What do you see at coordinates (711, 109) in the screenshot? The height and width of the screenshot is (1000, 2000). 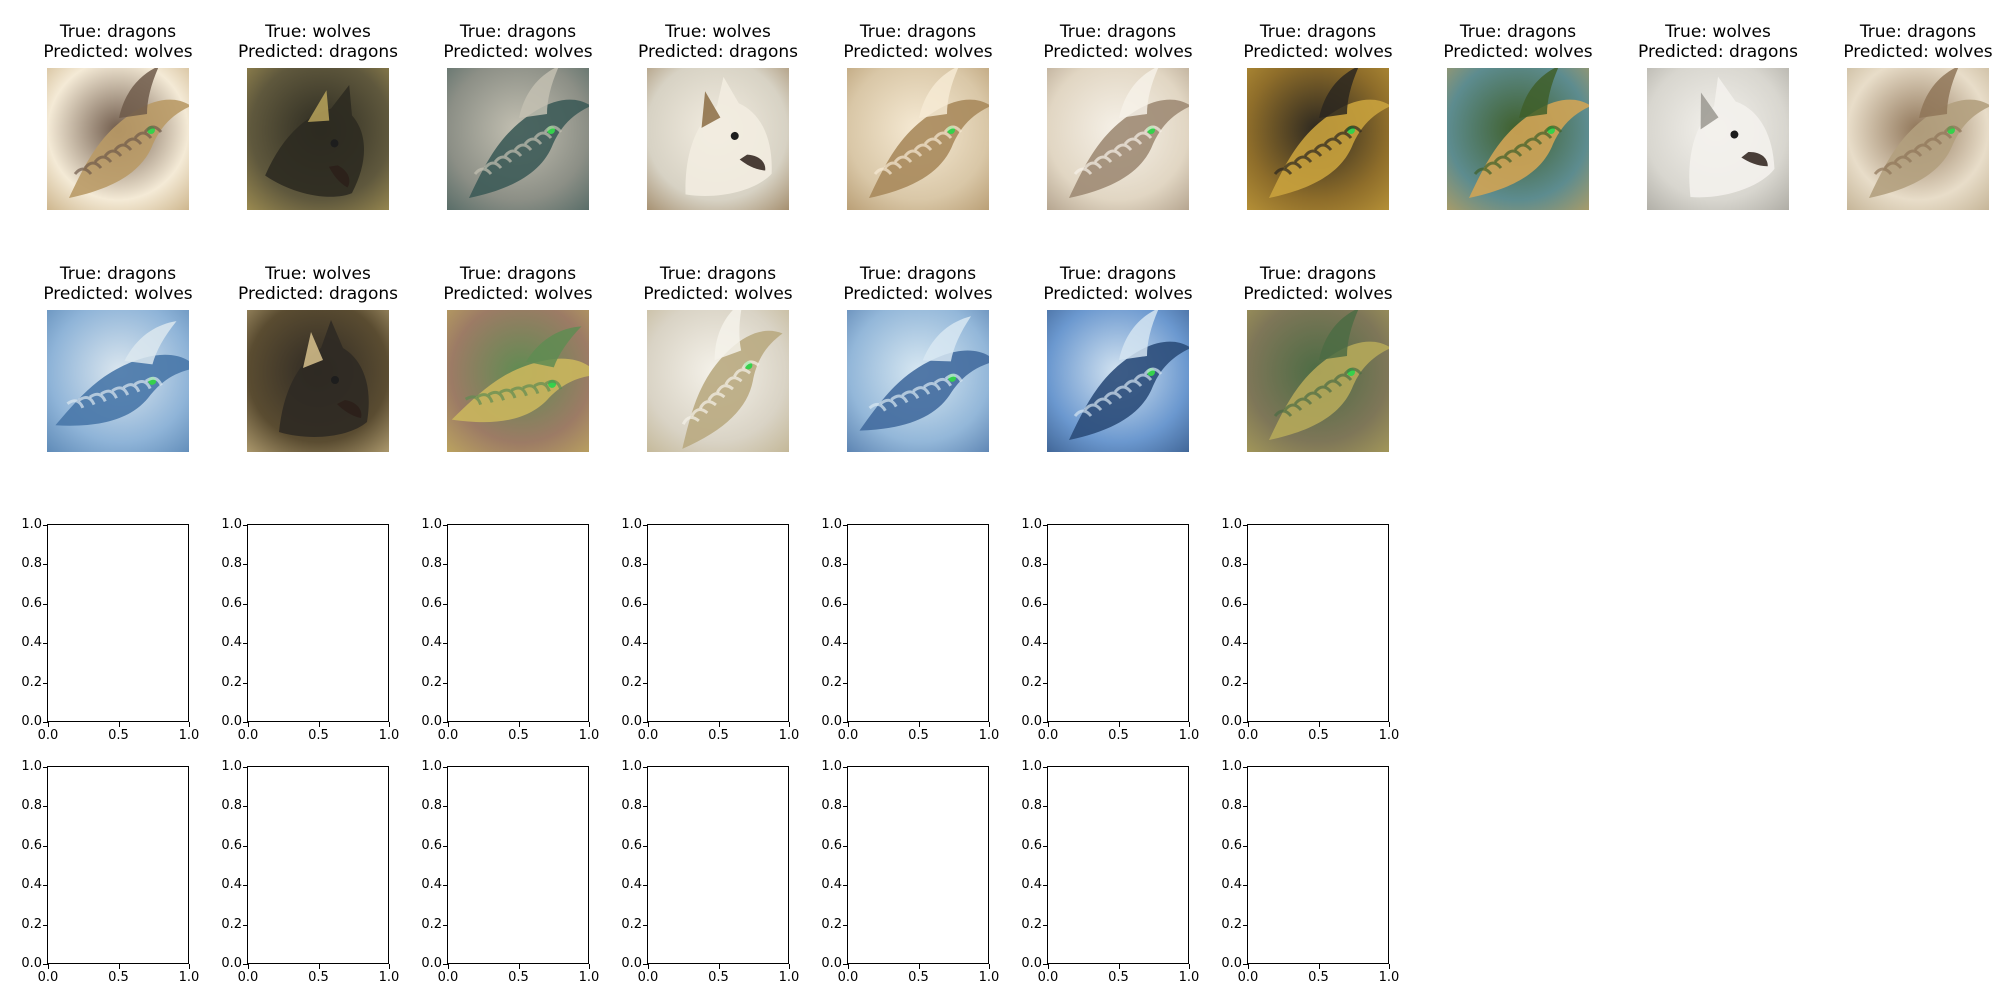 I see `wolf-ear-shape` at bounding box center [711, 109].